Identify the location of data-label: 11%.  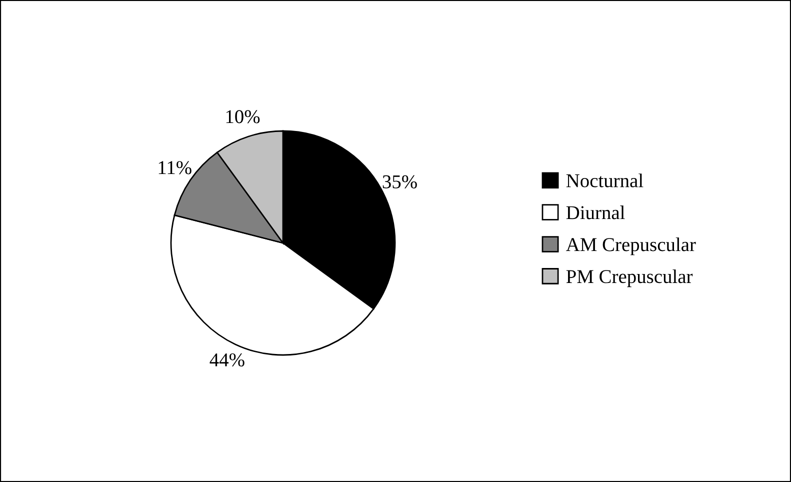
(175, 167).